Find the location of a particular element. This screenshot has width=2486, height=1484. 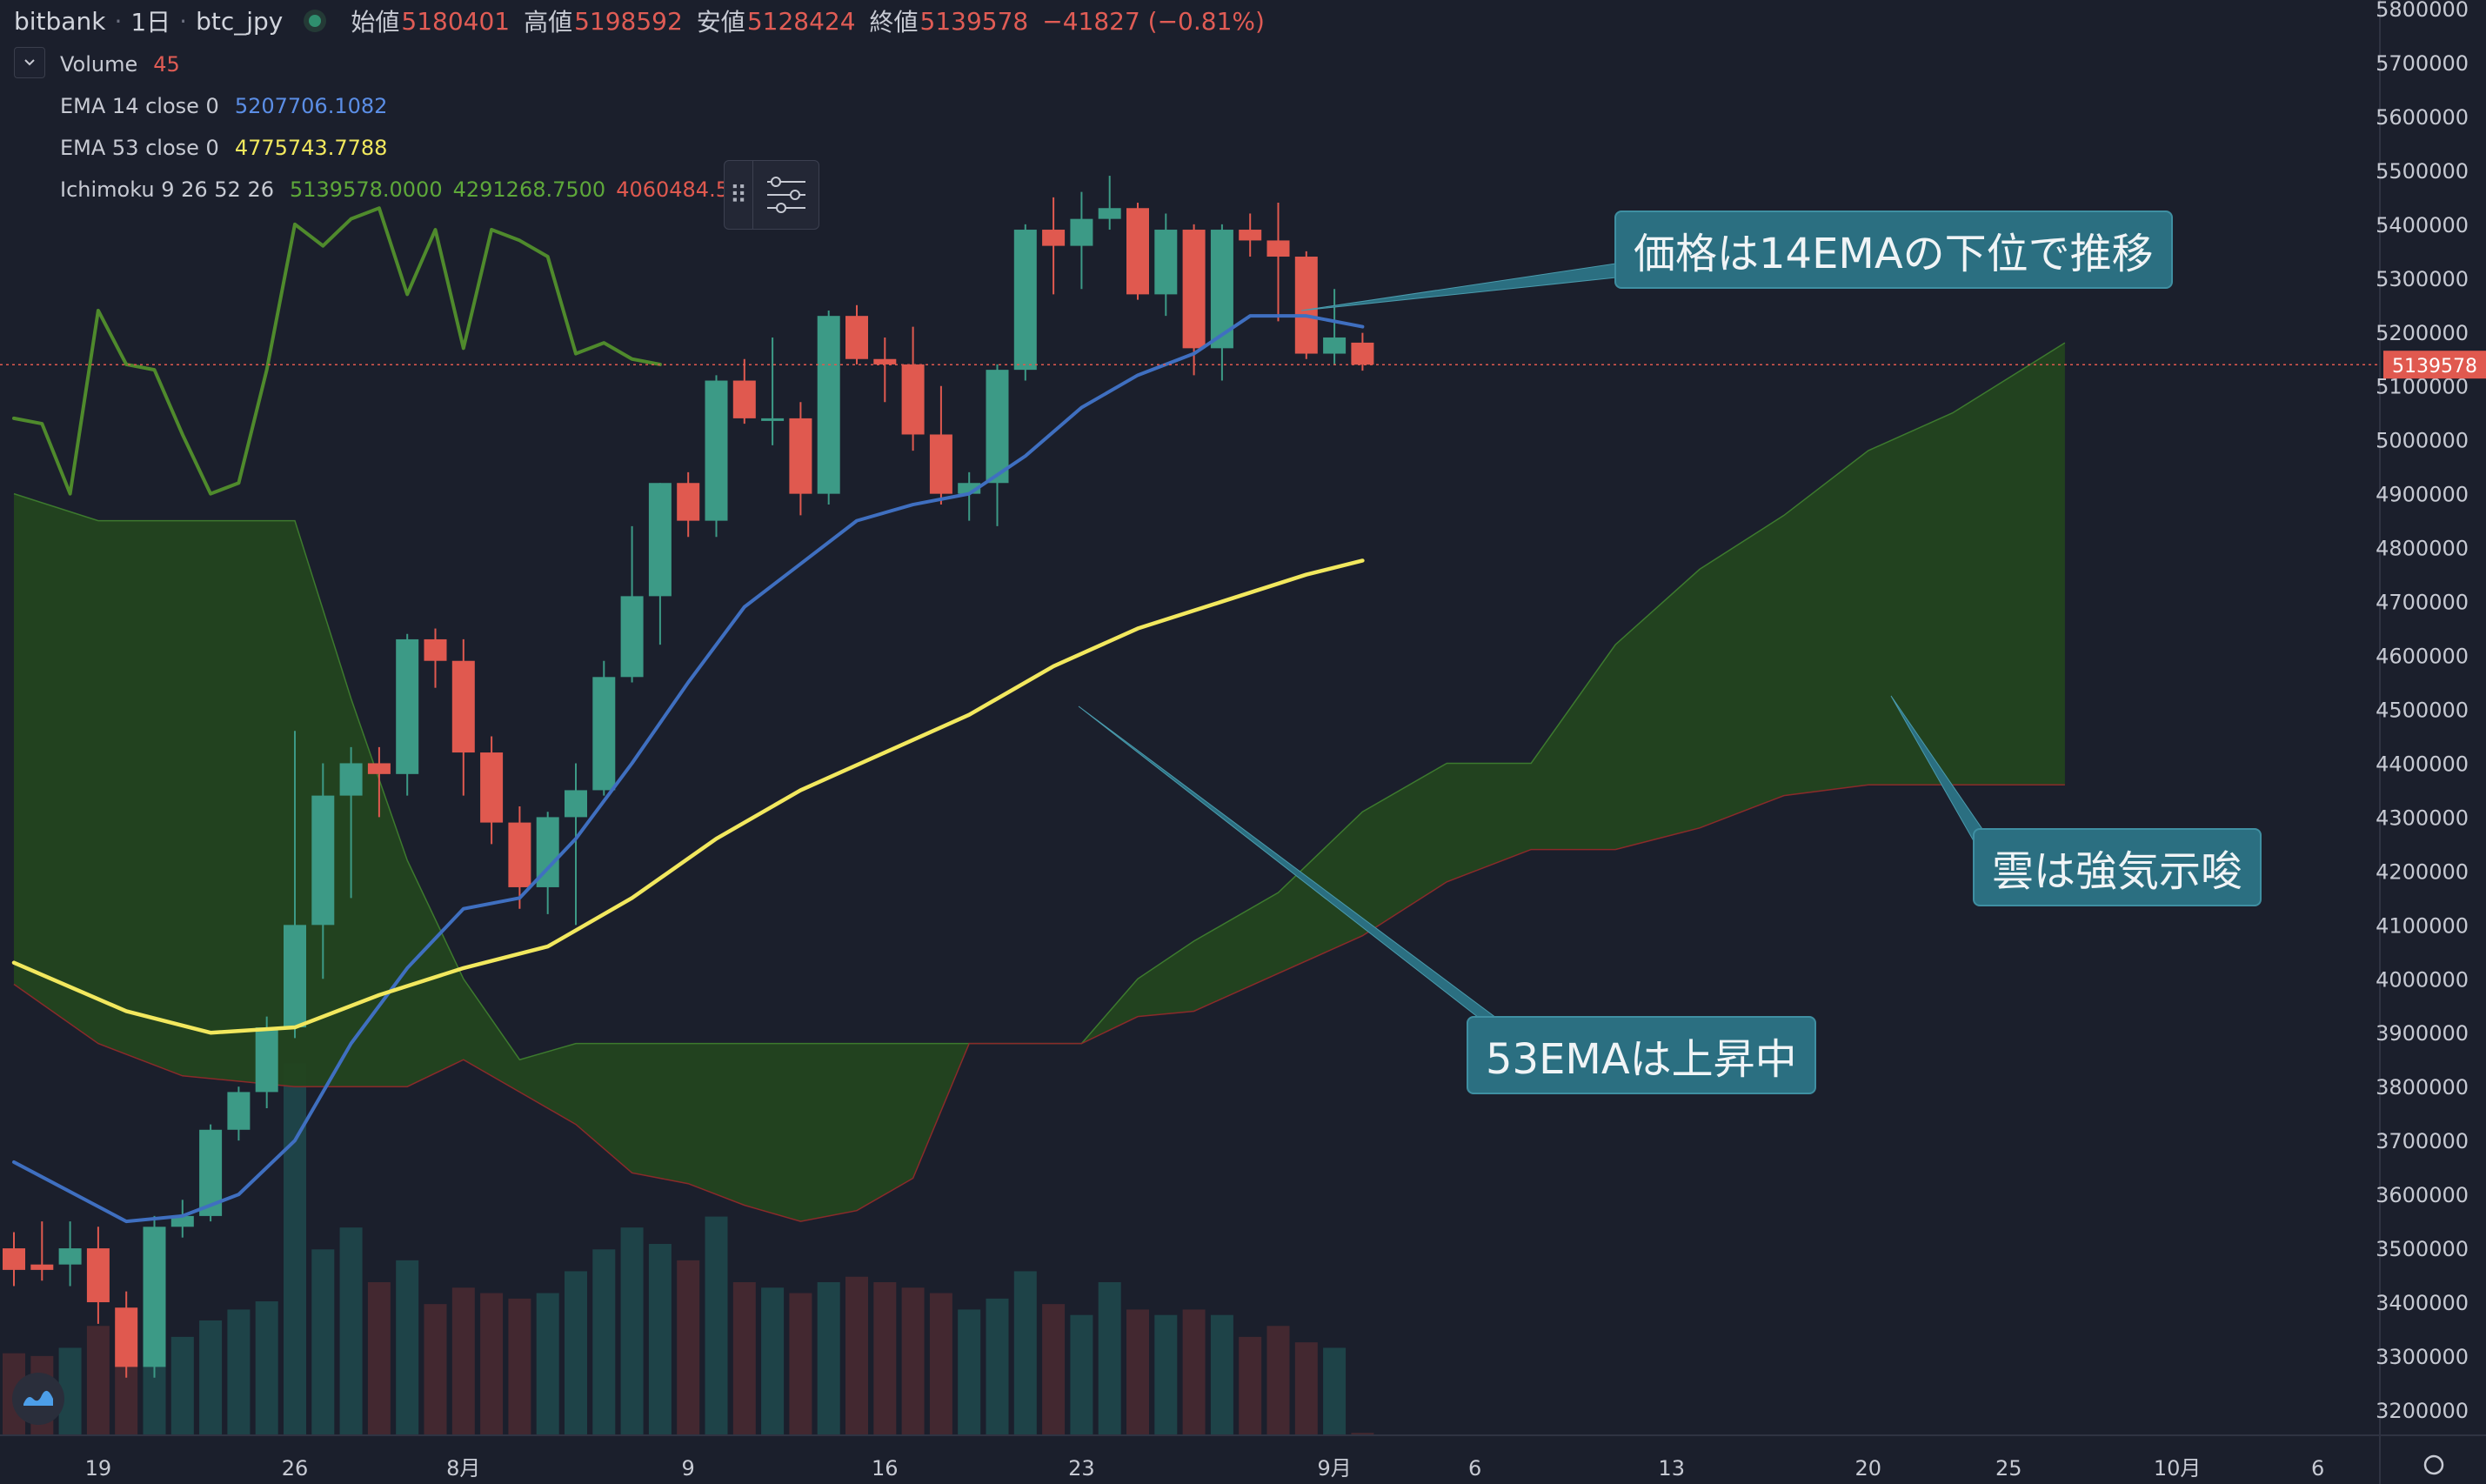

drag-handle-icon: ⠿ is located at coordinates (739, 195).